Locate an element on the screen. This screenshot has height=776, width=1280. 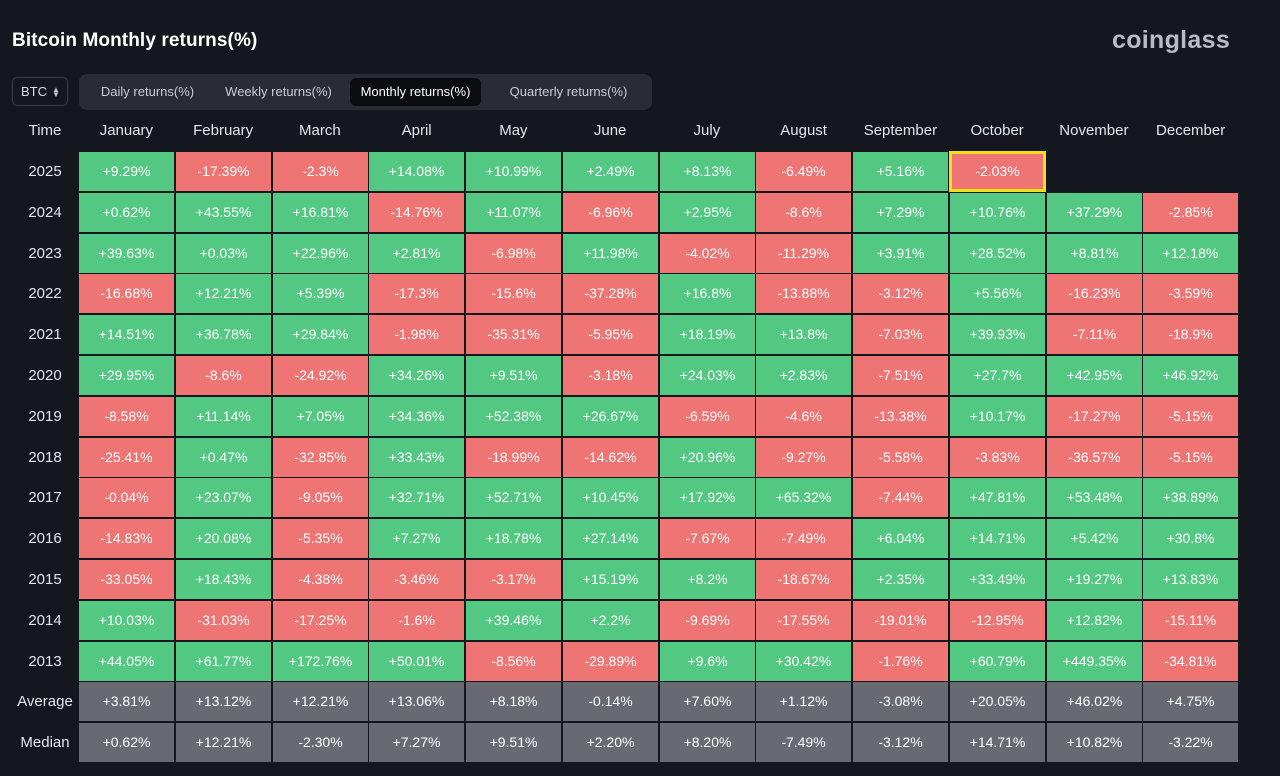
header-january: January is located at coordinates (126, 130).